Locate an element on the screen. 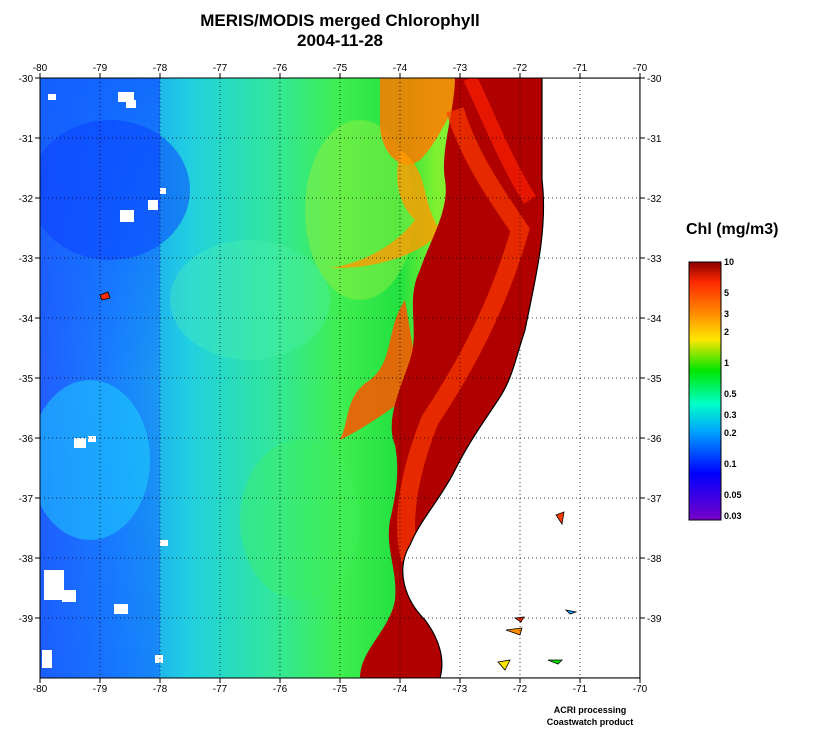 The width and height of the screenshot is (816, 738). lon-tick-label-top: -73 is located at coordinates (460, 68).